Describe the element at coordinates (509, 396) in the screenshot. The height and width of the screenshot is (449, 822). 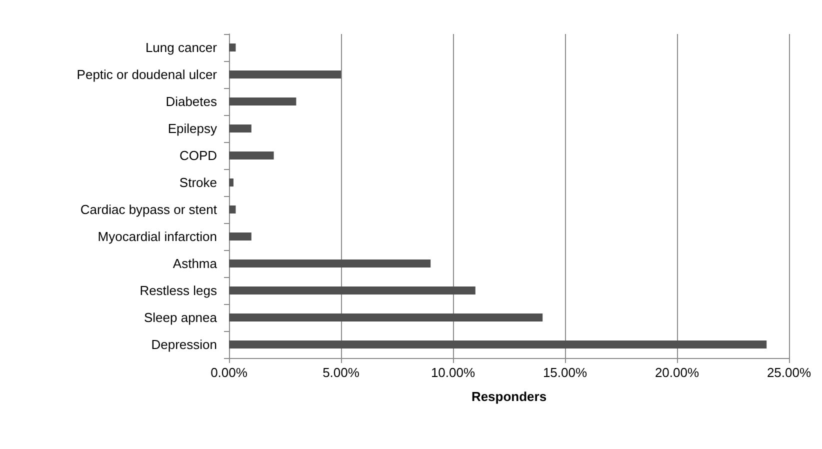
I see `x-axis-title: Responders` at that location.